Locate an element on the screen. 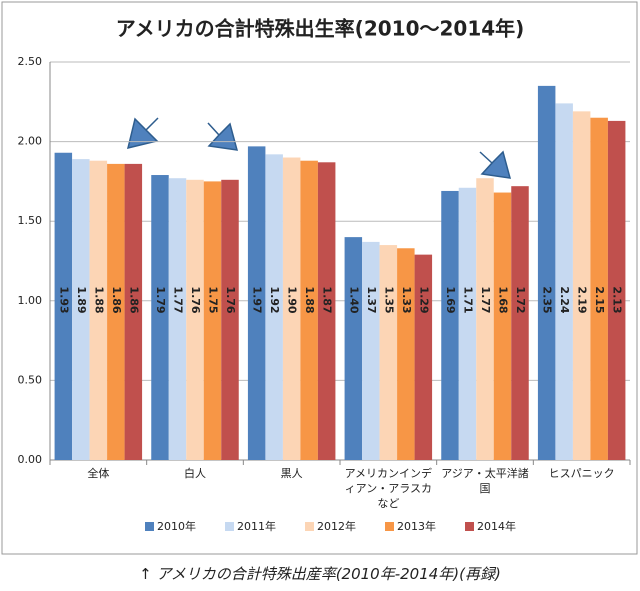 This screenshot has height=591, width=640. value-label: 1.71 is located at coordinates (468, 299).